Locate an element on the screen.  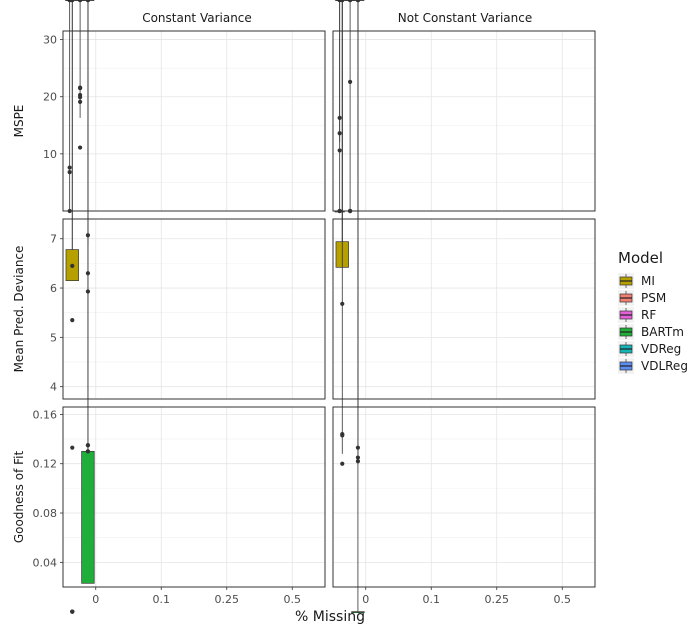
panel-row0-col1 is located at coordinates (464, 107).